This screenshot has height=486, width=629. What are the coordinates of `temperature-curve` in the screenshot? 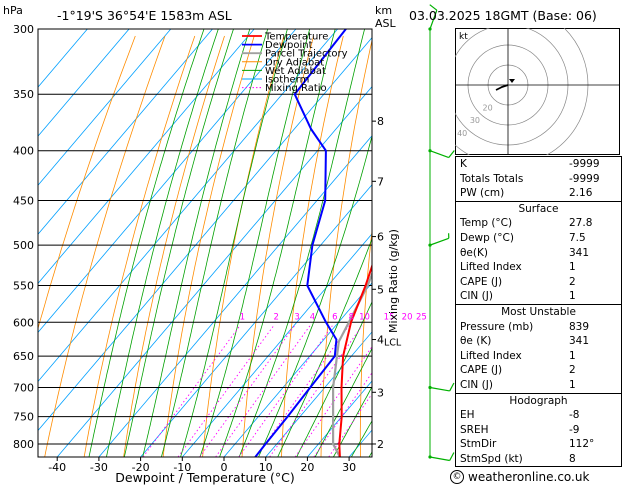 It's located at (355, 360).